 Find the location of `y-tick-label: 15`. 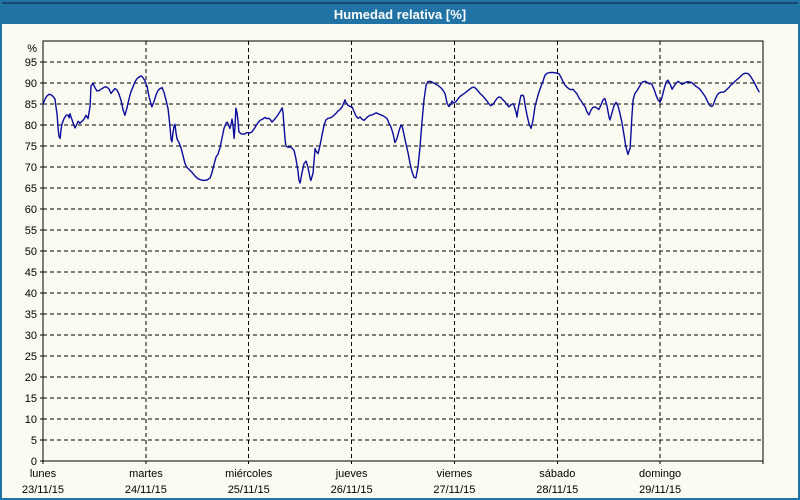

y-tick-label: 15 is located at coordinates (31, 399).